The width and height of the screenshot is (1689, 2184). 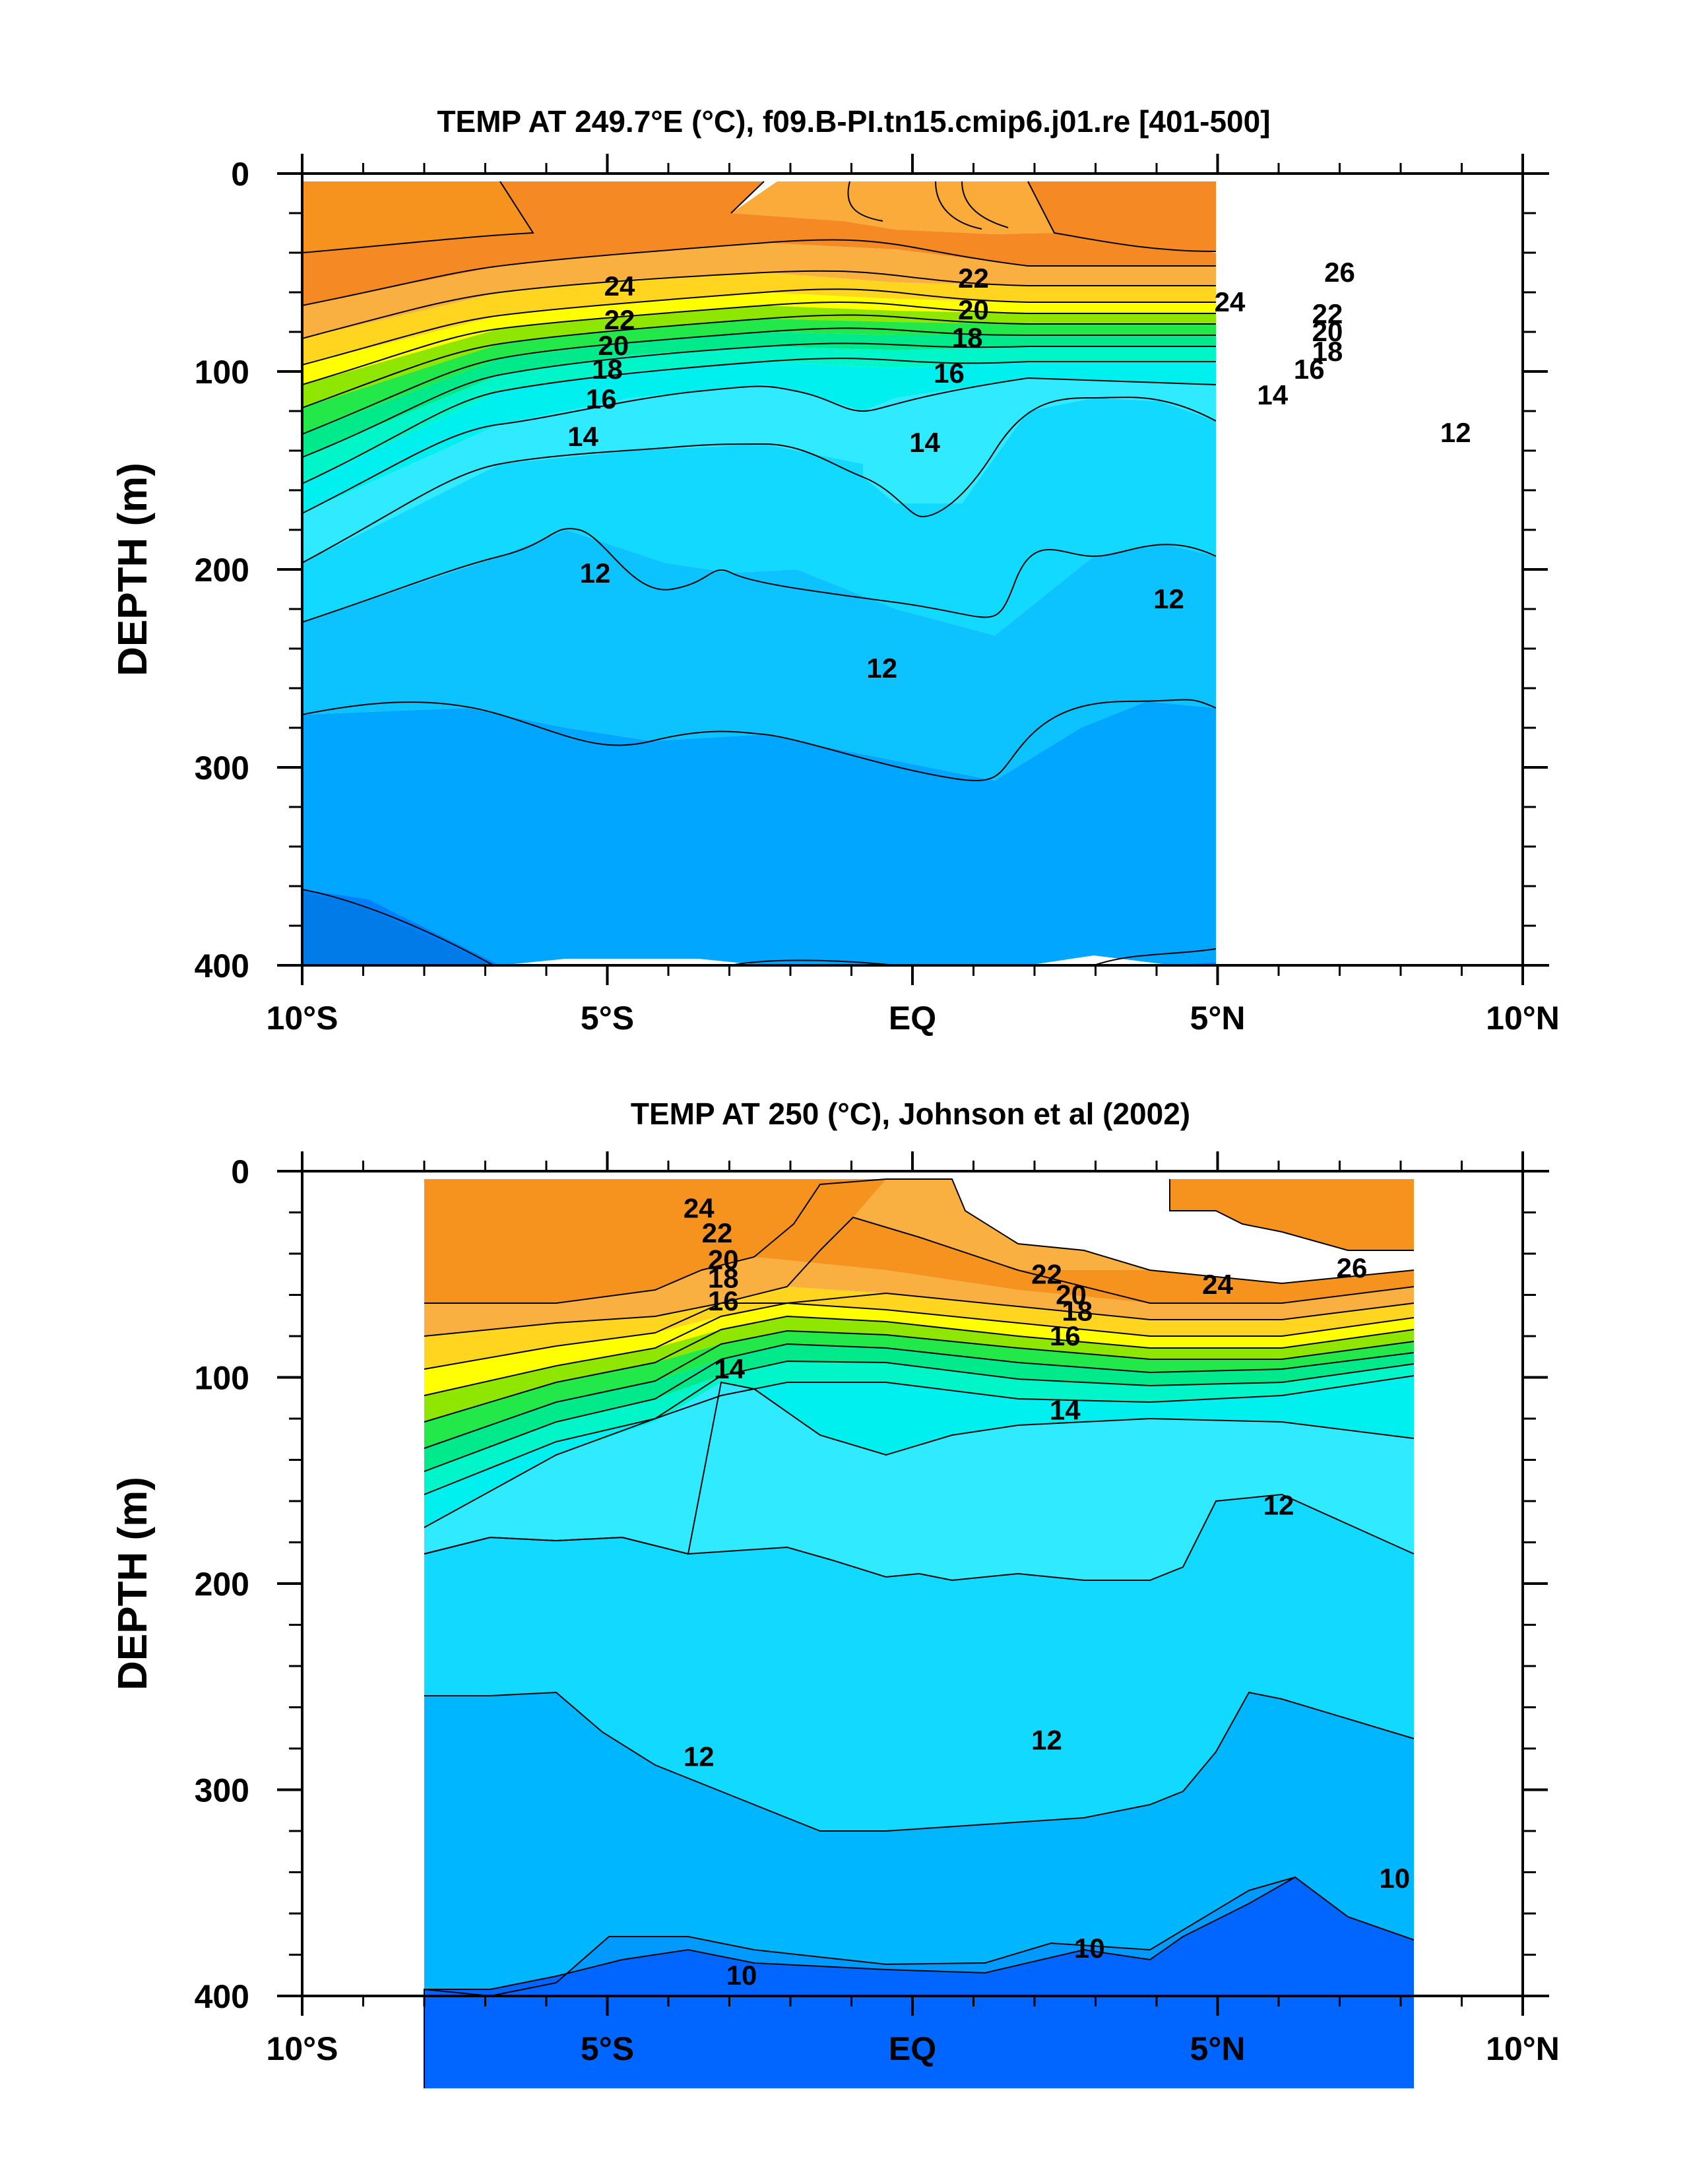 What do you see at coordinates (133, 1583) in the screenshot?
I see `panel-bottom-y-axis-label: DEPTH (m)` at bounding box center [133, 1583].